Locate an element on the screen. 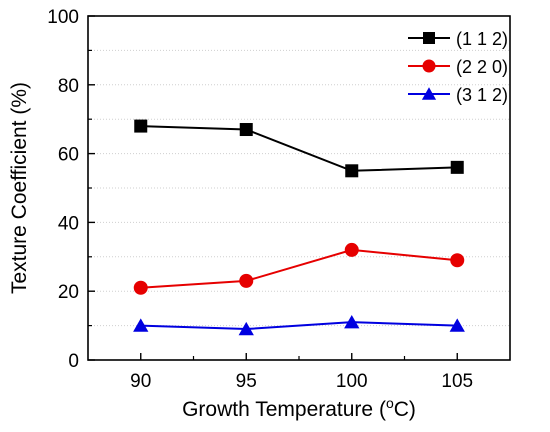  legend-label: (3 1 2) is located at coordinates (482, 95).